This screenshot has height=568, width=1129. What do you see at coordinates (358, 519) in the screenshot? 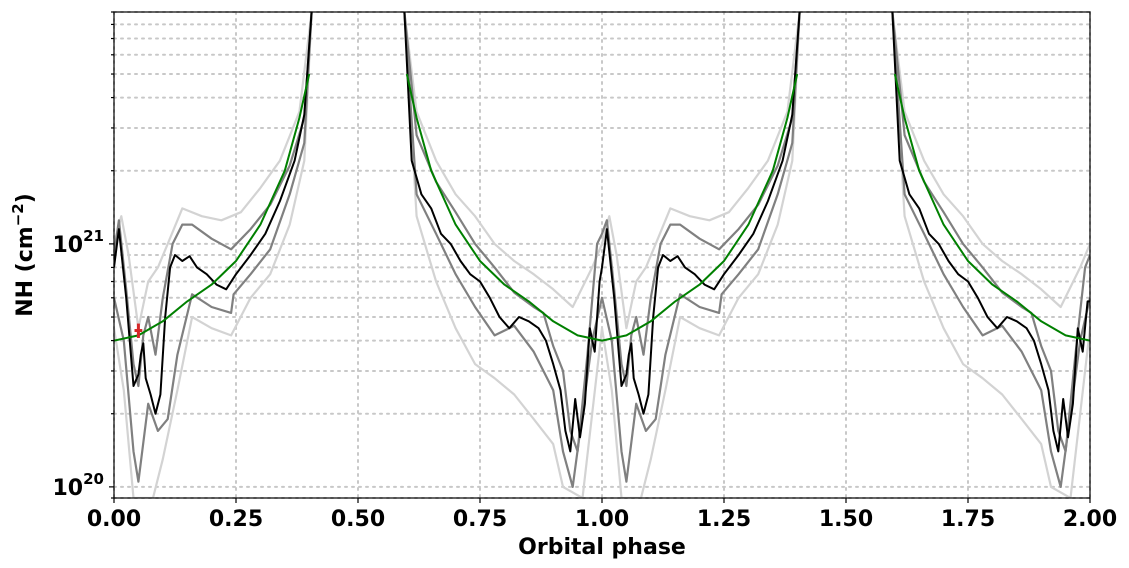
I see `x-tick-label: 0.50` at bounding box center [358, 519].